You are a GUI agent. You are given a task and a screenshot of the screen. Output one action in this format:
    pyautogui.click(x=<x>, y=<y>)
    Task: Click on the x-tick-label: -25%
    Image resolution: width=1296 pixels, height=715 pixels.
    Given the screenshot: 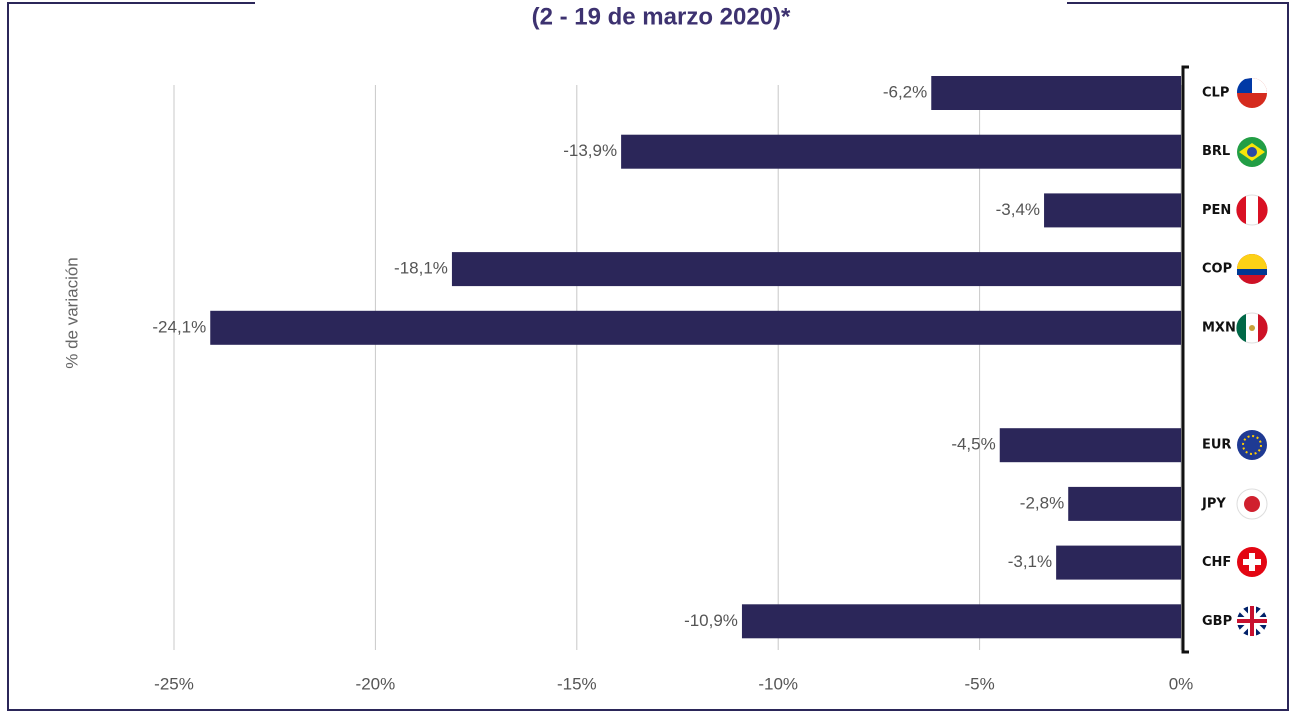 What is the action you would take?
    pyautogui.click(x=174, y=683)
    